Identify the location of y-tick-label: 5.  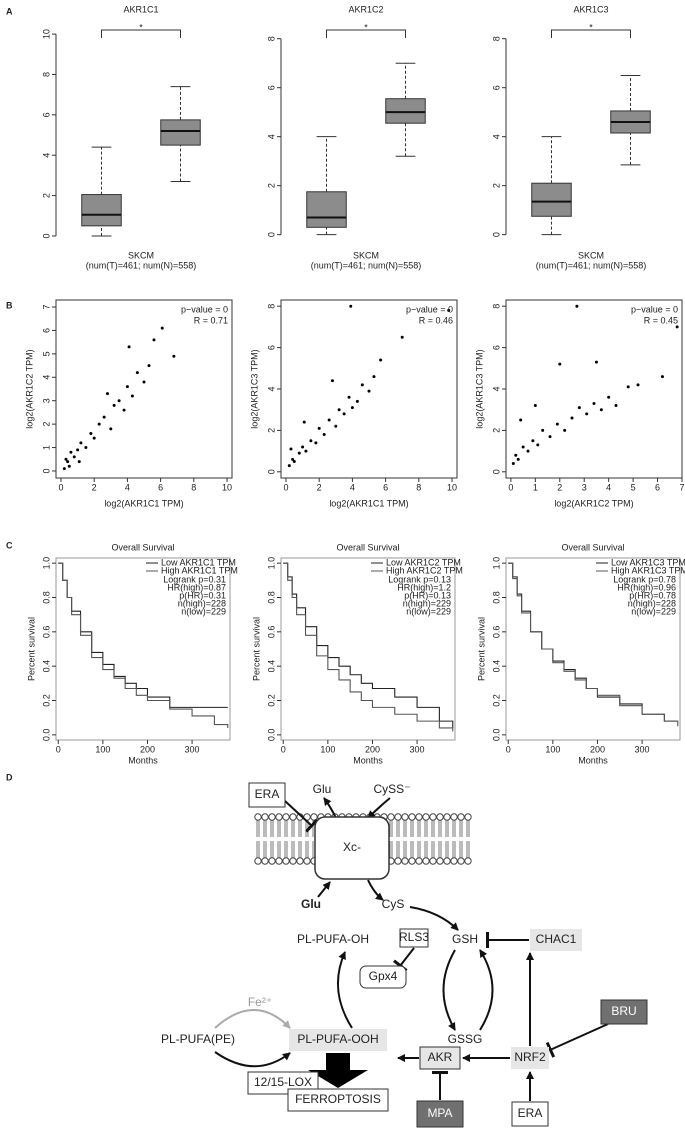
(46, 353).